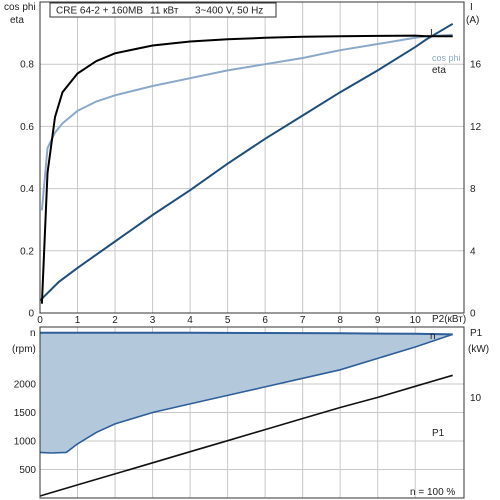 The width and height of the screenshot is (500, 500). I want to click on x-tick-label: 1, so click(78, 320).